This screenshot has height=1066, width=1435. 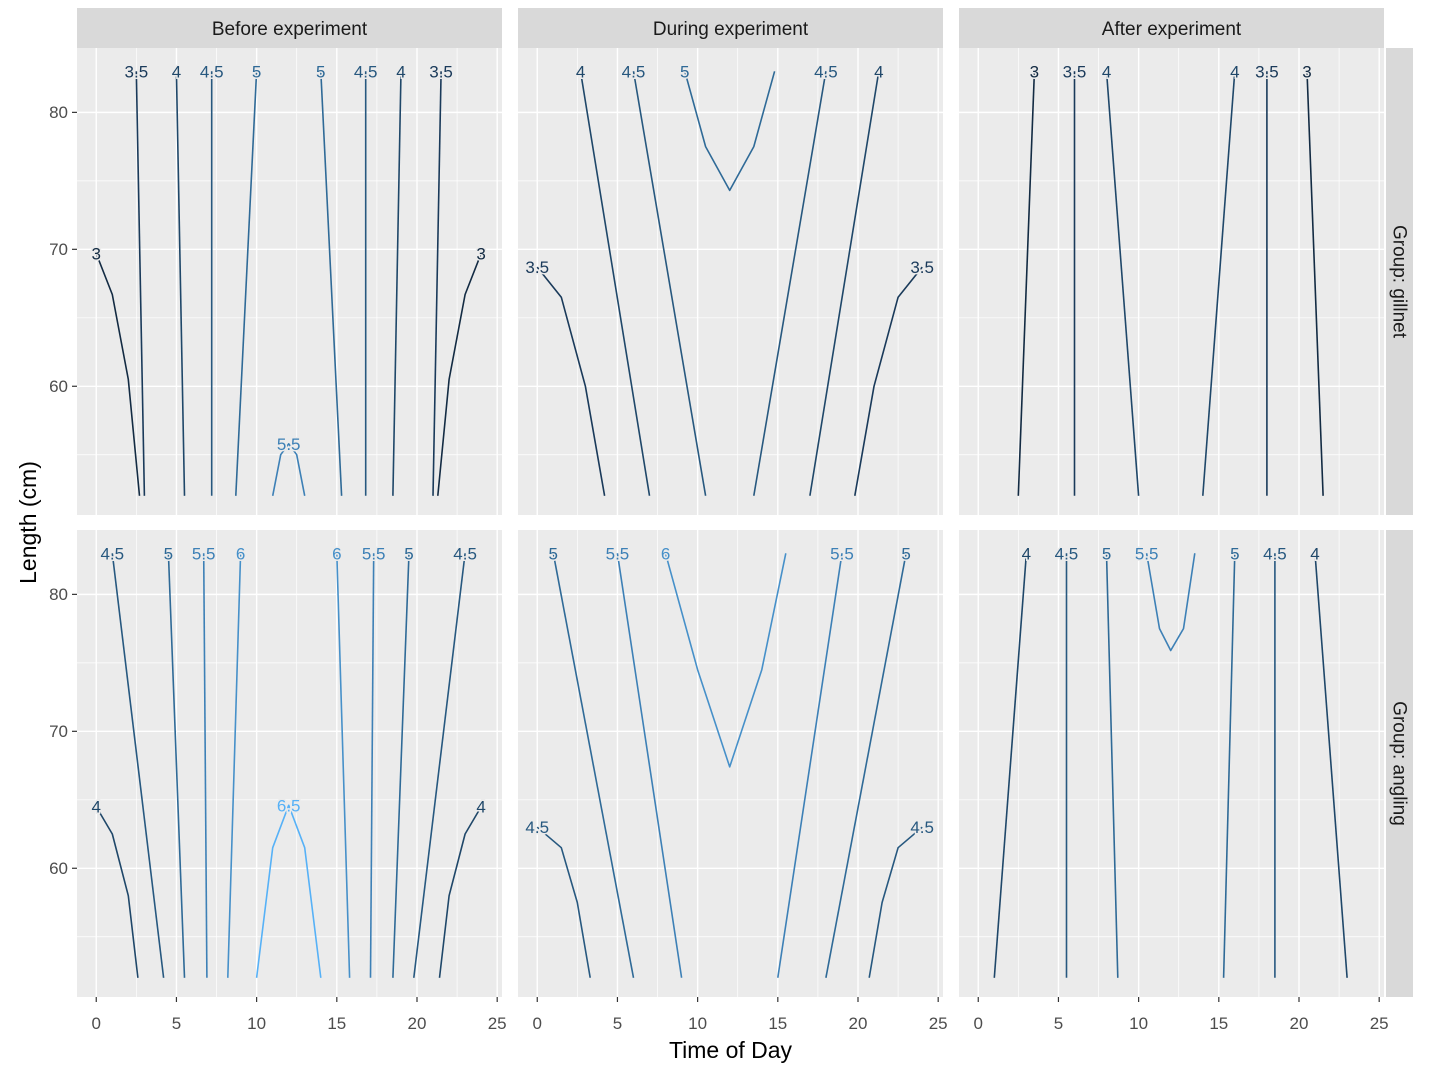 I want to click on y-tick-label: 70, so click(x=58, y=249).